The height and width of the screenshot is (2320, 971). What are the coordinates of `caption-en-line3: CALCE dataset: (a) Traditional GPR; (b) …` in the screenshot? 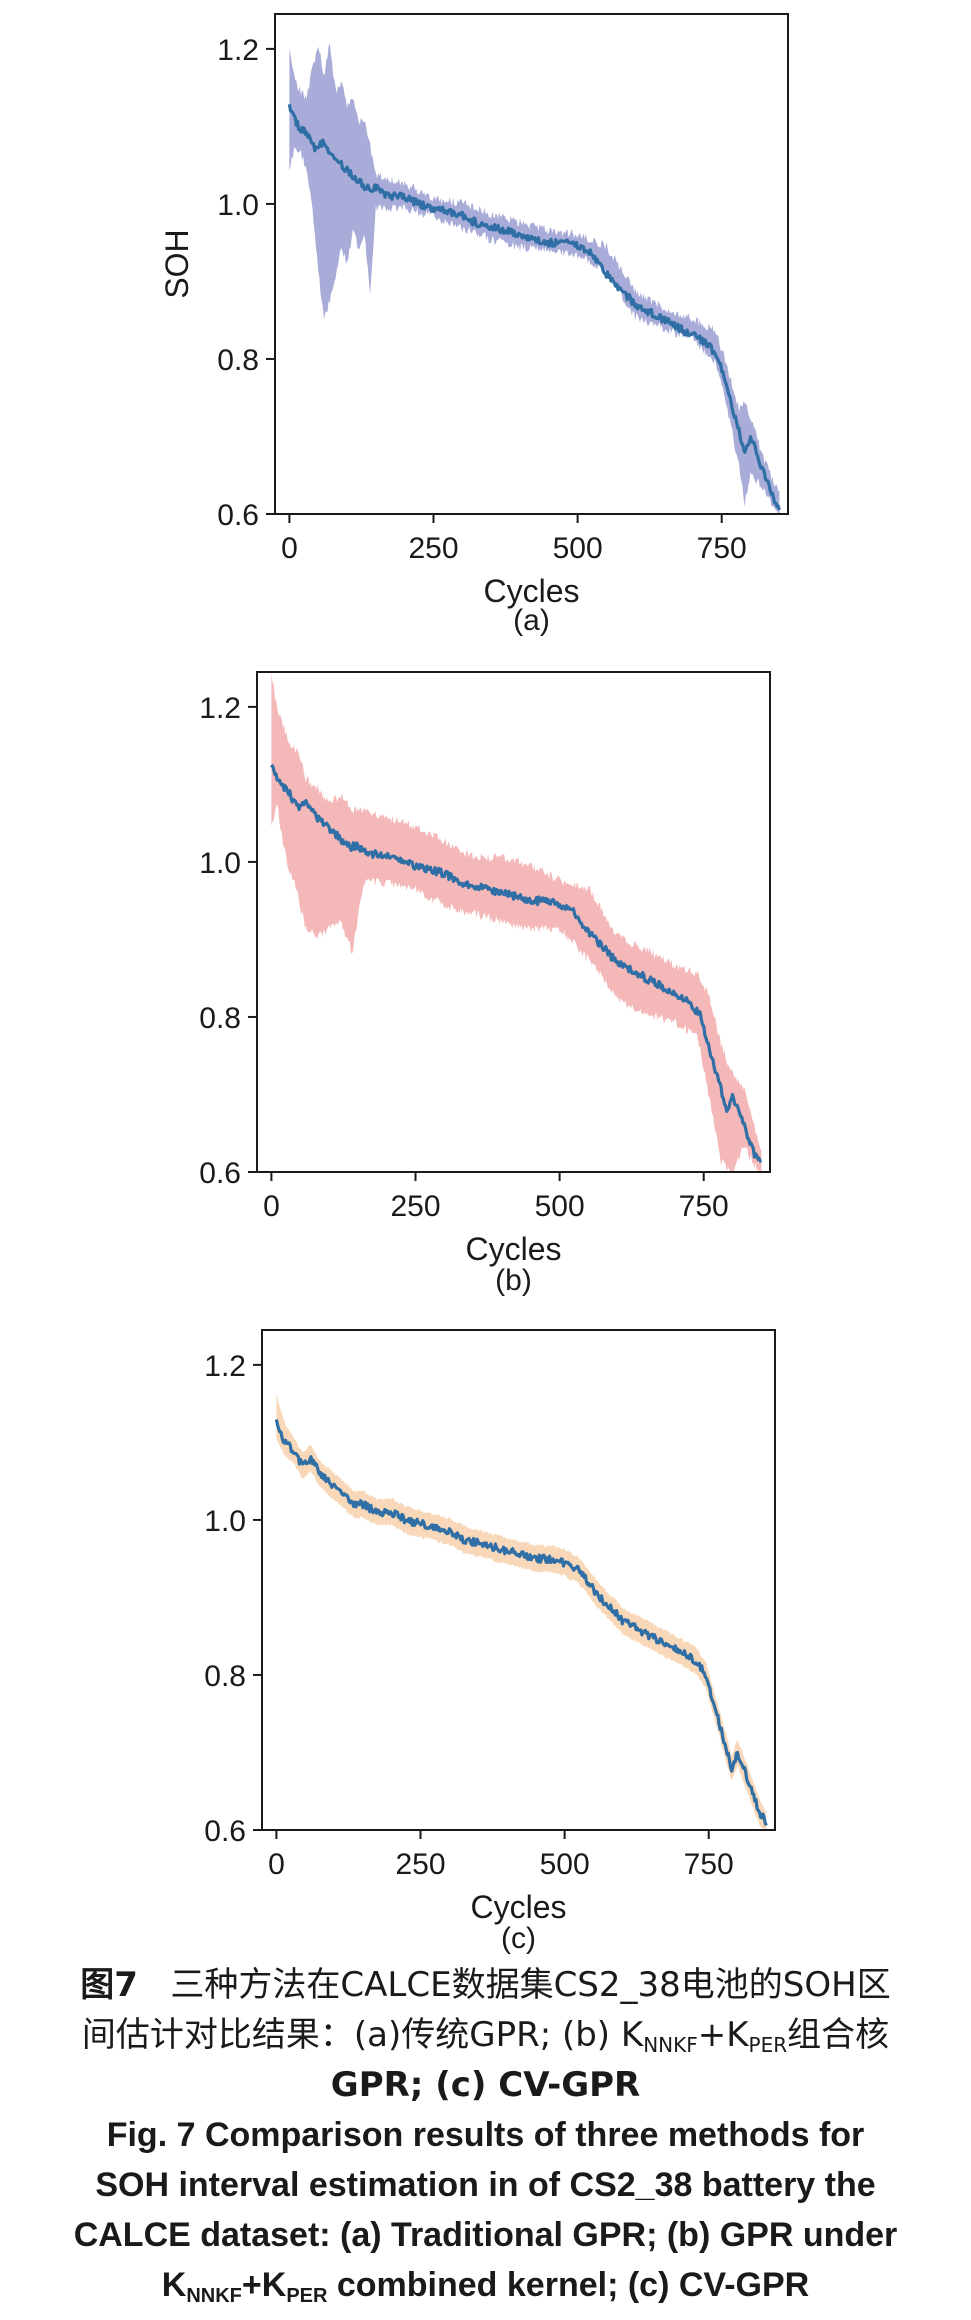 It's located at (485, 2235).